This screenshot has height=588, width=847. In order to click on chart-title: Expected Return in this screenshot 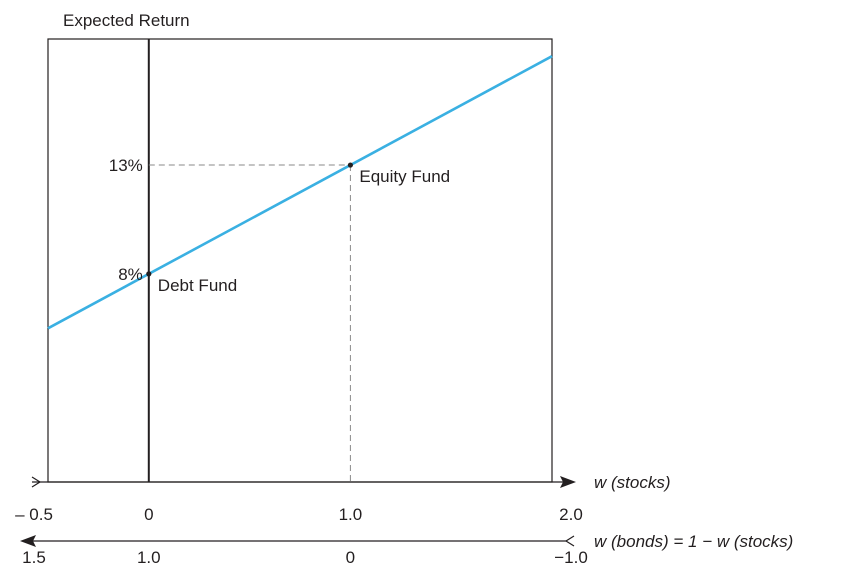, I will do `click(126, 20)`.